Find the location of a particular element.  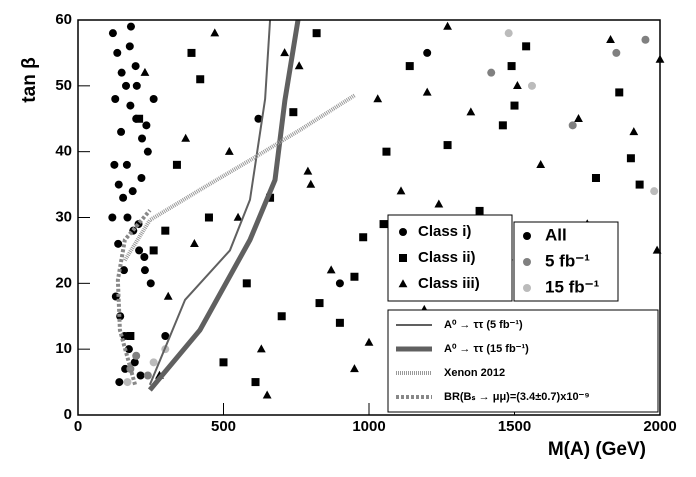

x-tick-label: 0 is located at coordinates (78, 426).